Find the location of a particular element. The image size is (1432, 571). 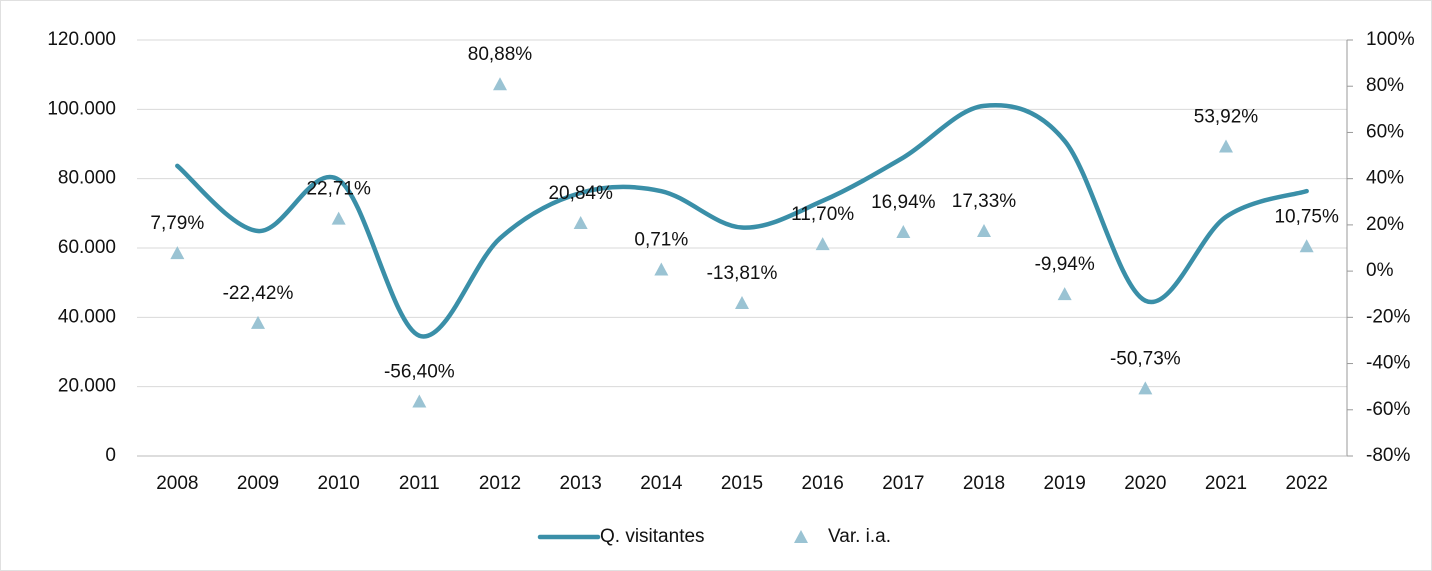

x-tick-label: 2008 is located at coordinates (177, 483).